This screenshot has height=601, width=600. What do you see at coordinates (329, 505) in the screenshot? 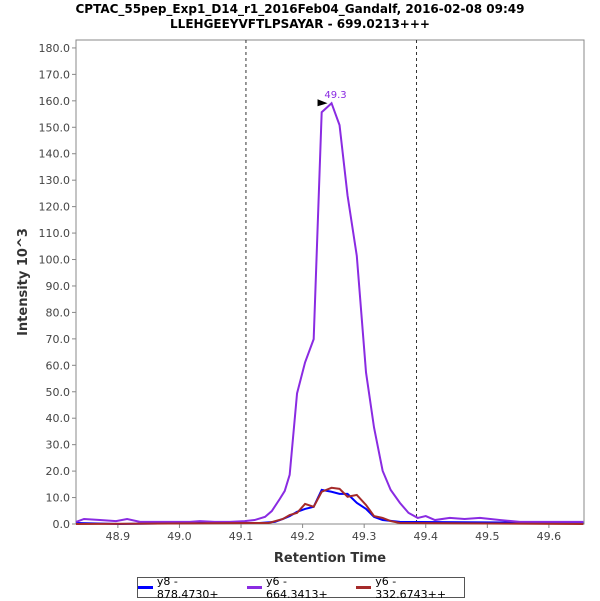
I see `series-line` at bounding box center [329, 505].